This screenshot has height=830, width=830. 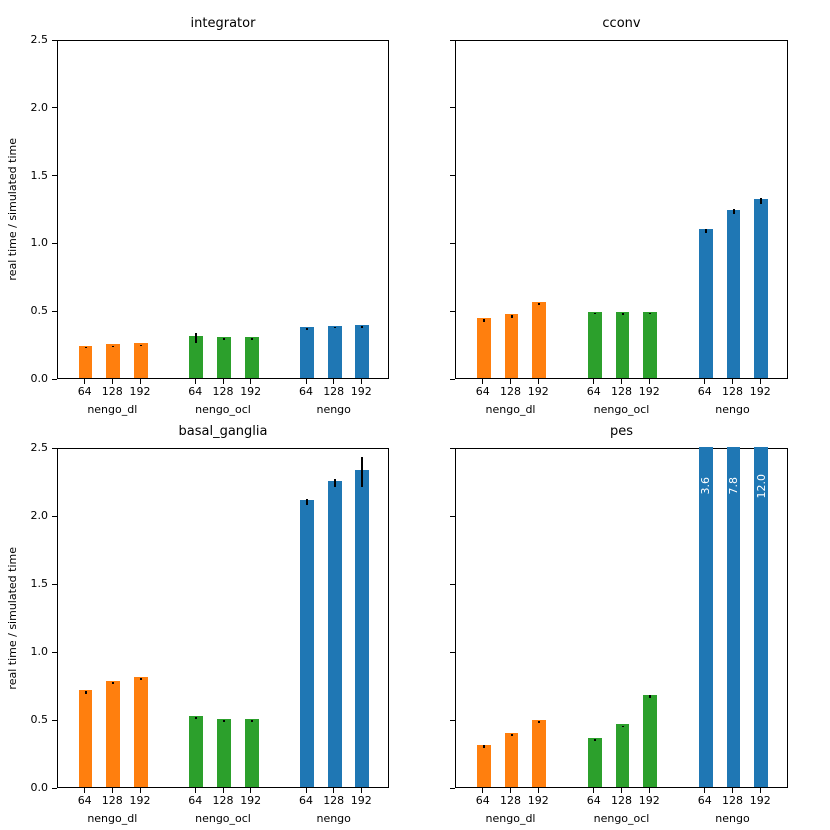 I want to click on bar-value-label-box: 7.8, so click(x=734, y=486).